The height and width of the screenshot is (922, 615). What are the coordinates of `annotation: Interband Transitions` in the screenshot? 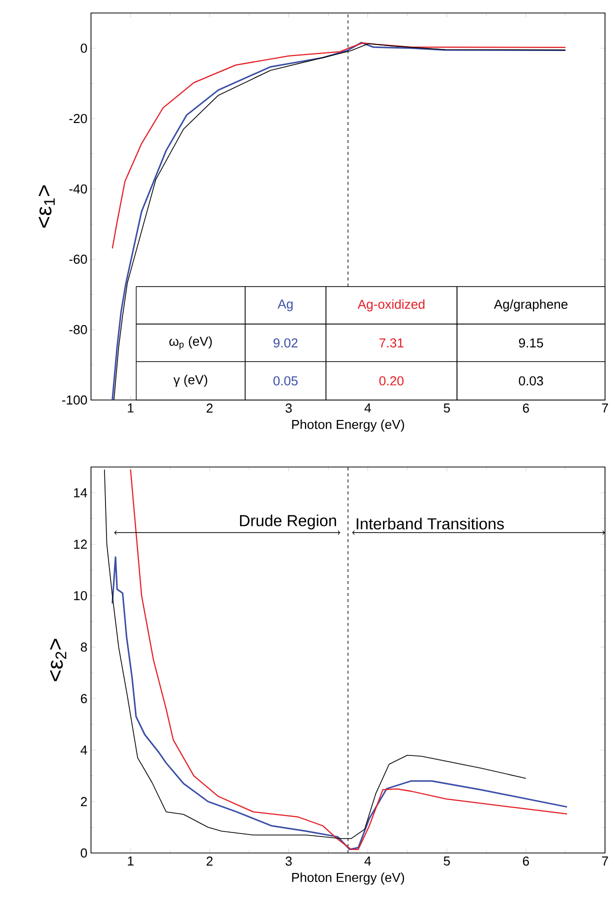 It's located at (430, 524).